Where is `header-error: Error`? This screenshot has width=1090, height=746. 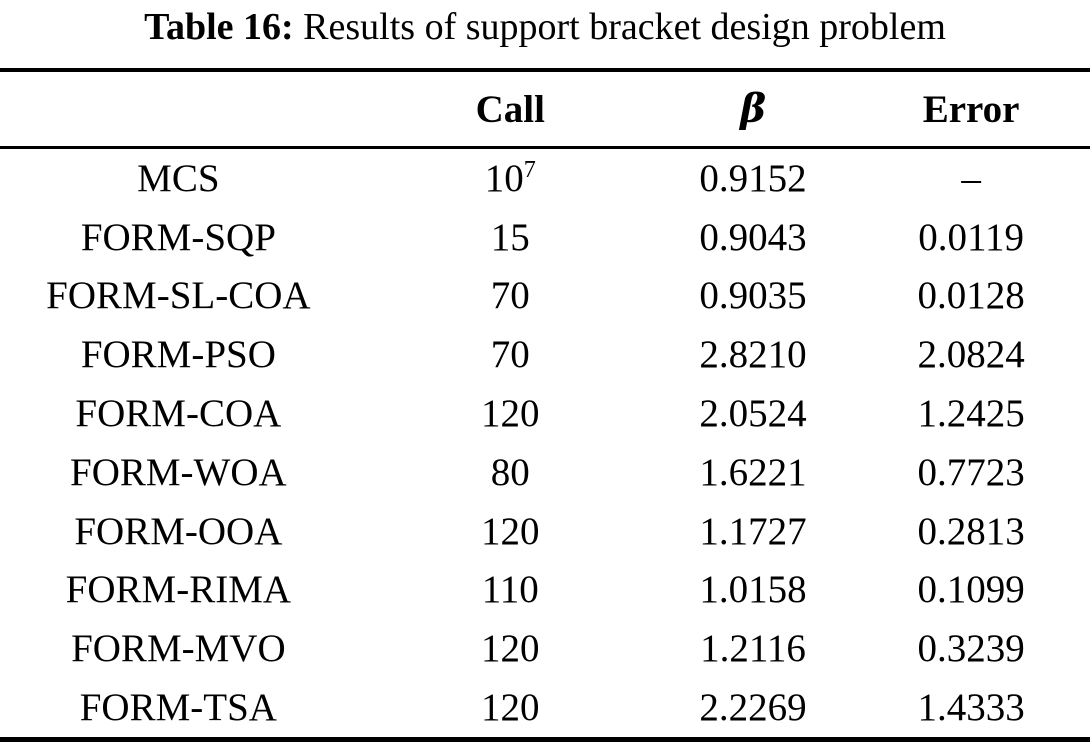
header-error: Error is located at coordinates (971, 109).